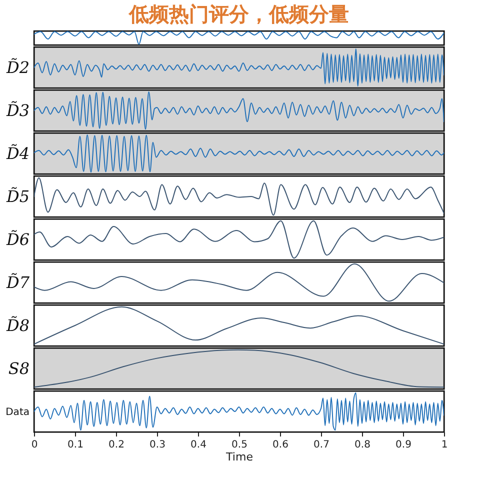  I want to click on x-tick-label: 1, so click(444, 445).